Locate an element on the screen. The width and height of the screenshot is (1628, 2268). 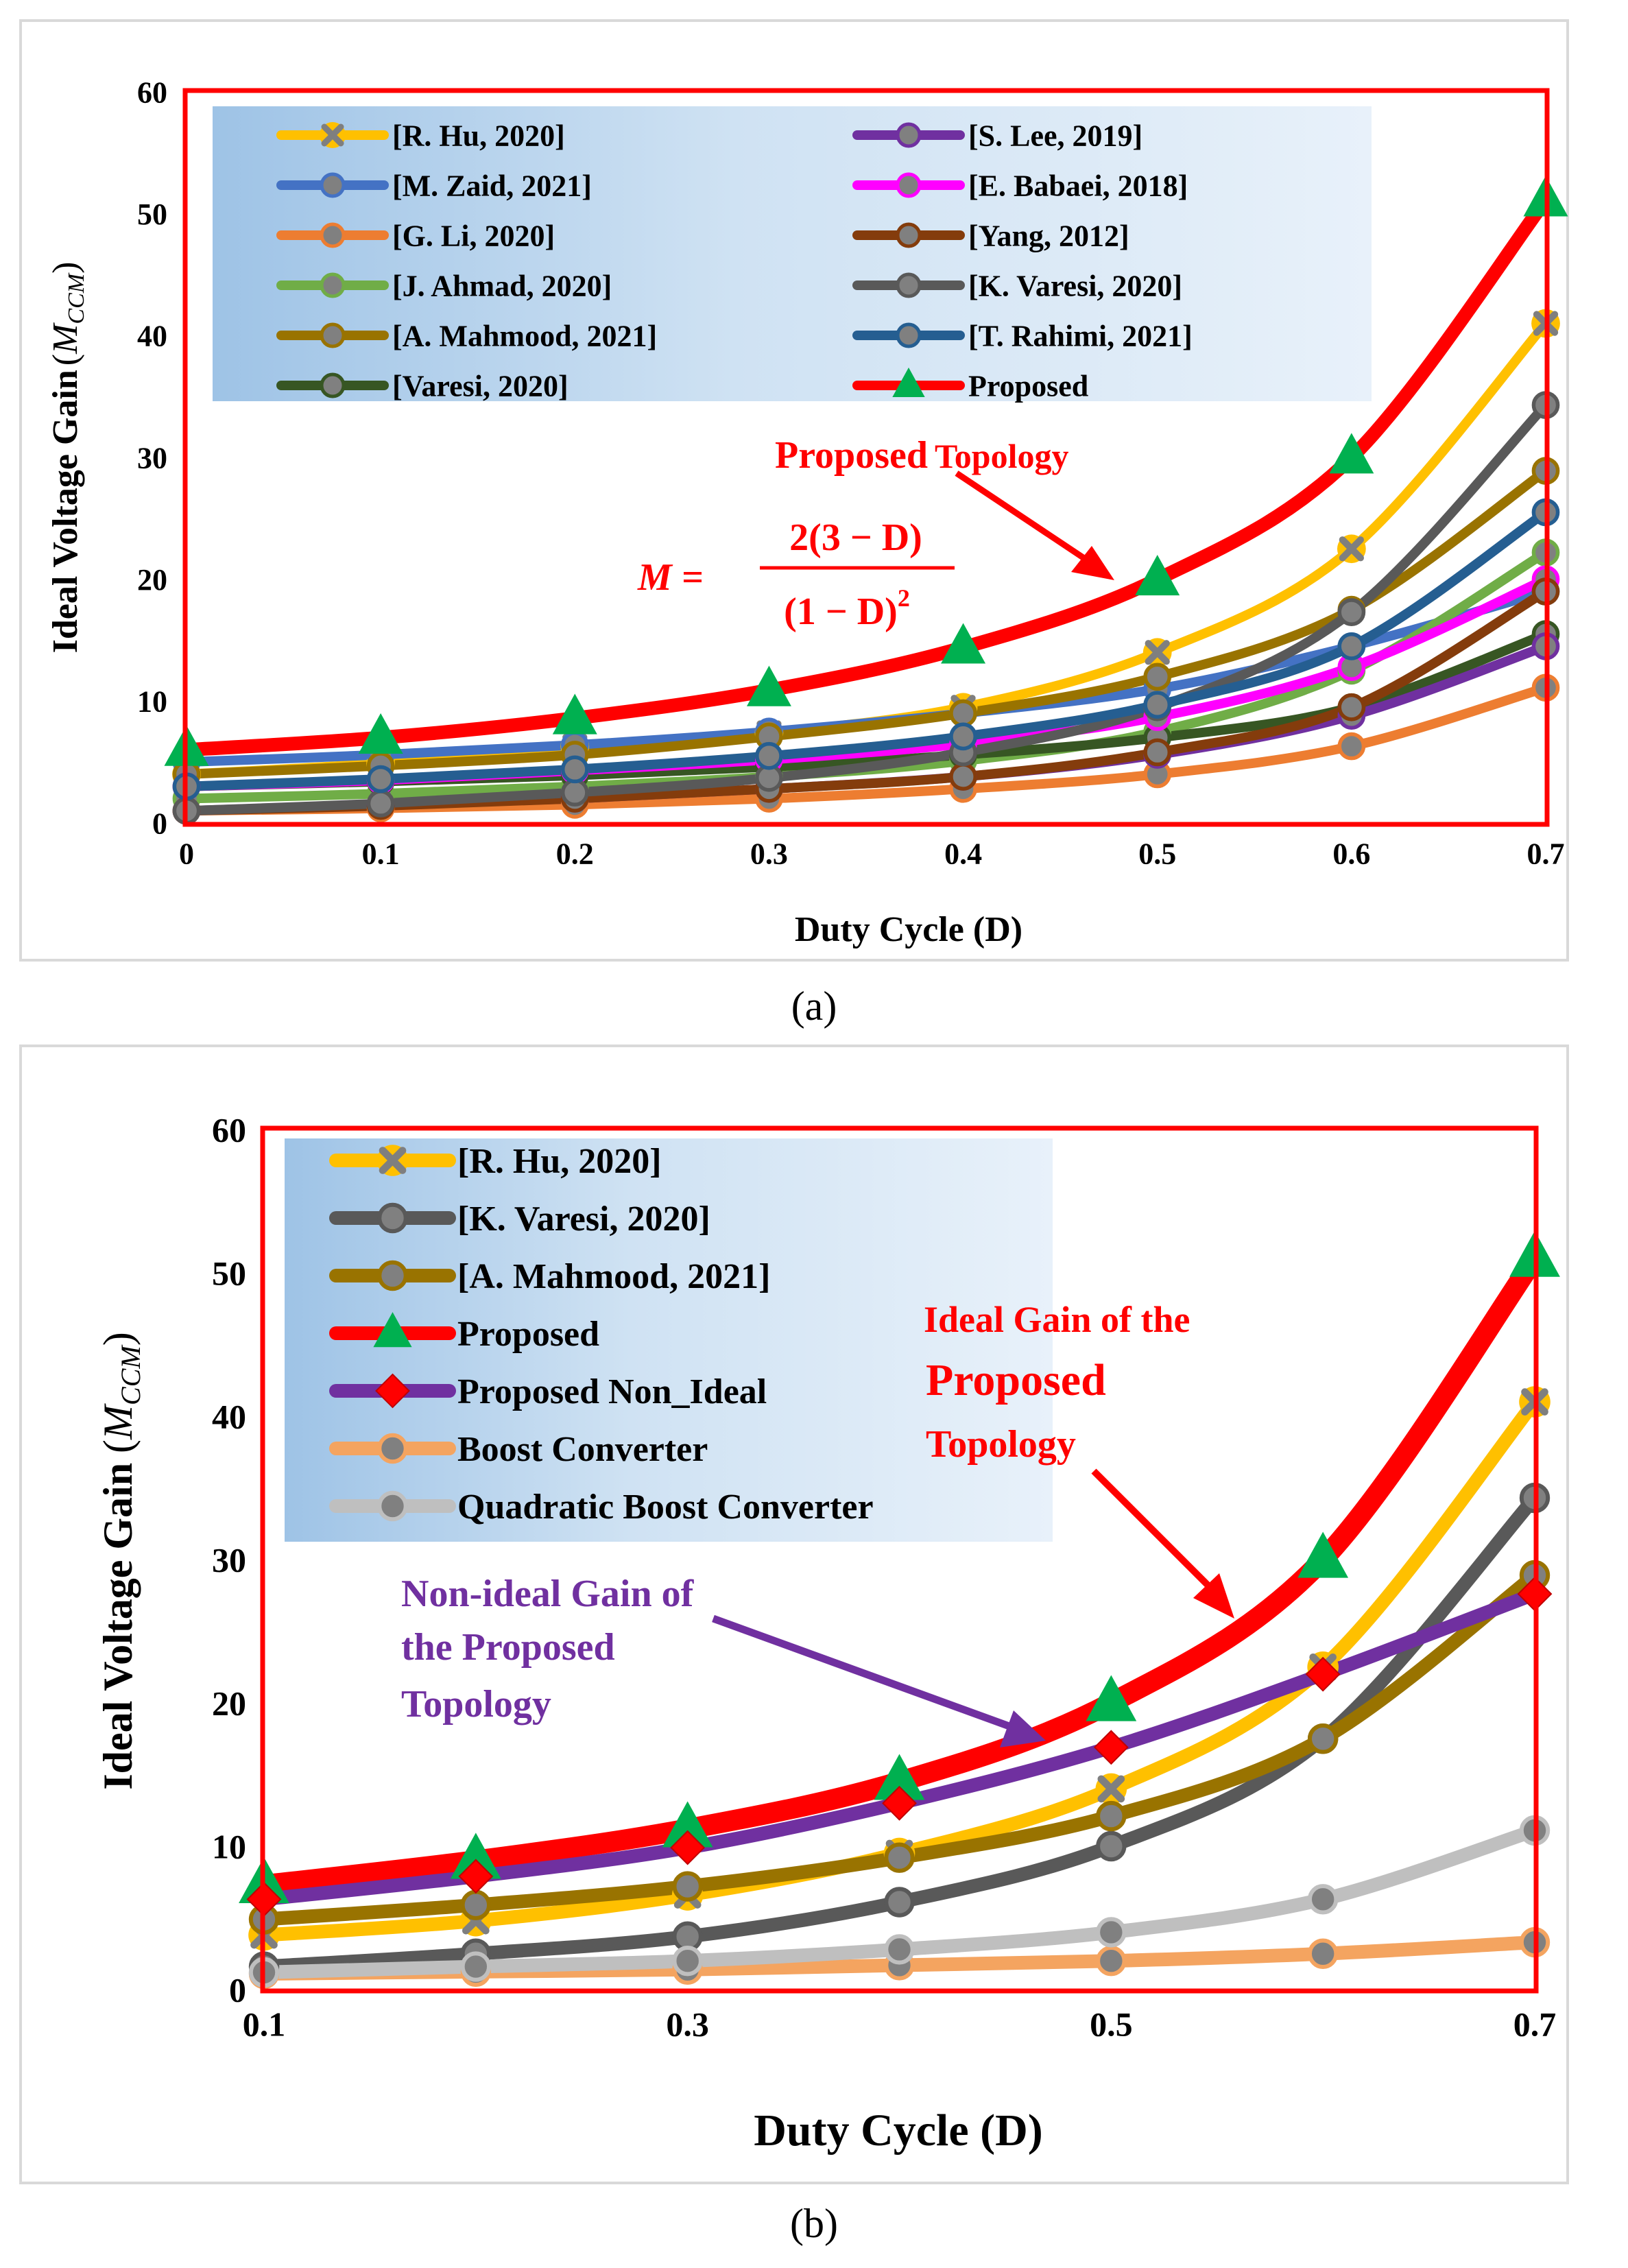
panel-a-y-tick-4: 40 is located at coordinates (152, 337).